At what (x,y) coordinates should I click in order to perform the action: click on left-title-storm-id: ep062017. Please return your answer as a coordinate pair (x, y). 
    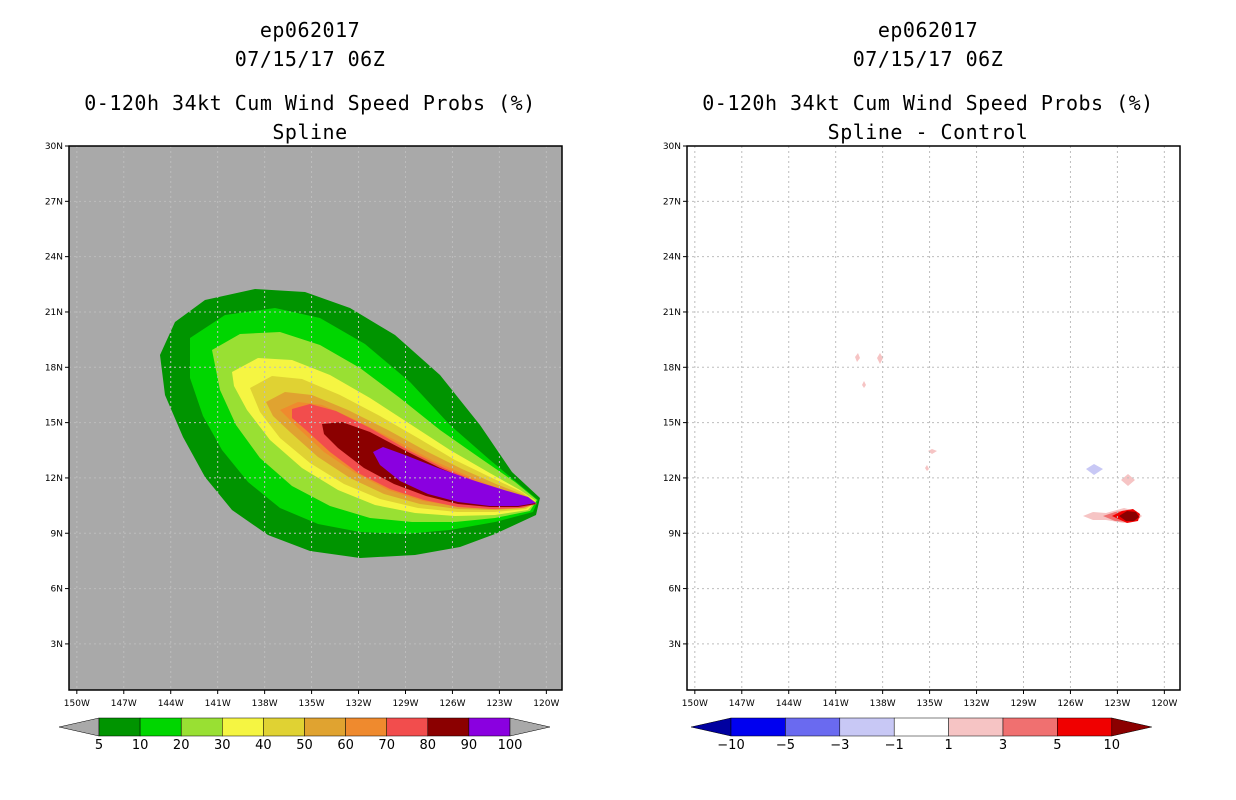
    Looking at the image, I should click on (310, 30).